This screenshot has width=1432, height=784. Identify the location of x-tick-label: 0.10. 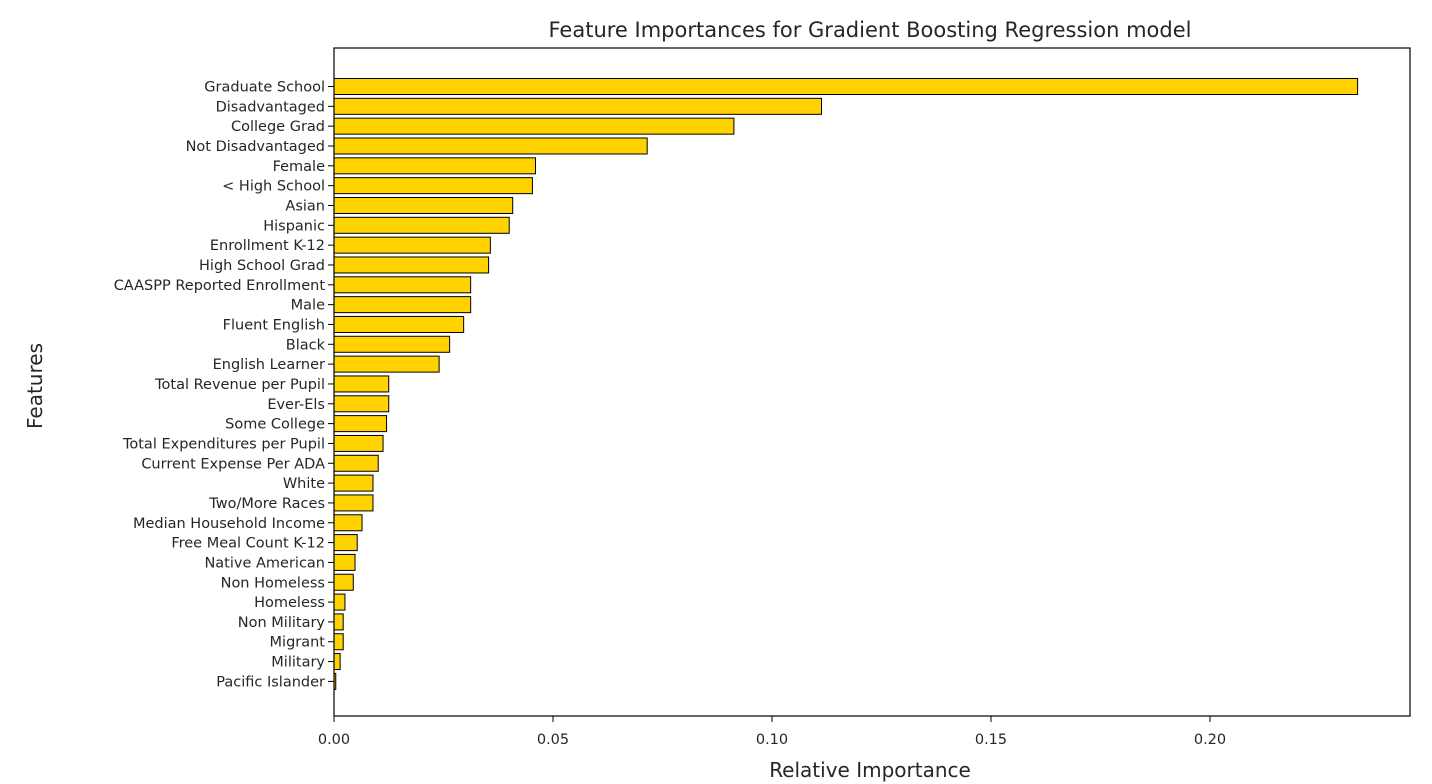
(772, 740).